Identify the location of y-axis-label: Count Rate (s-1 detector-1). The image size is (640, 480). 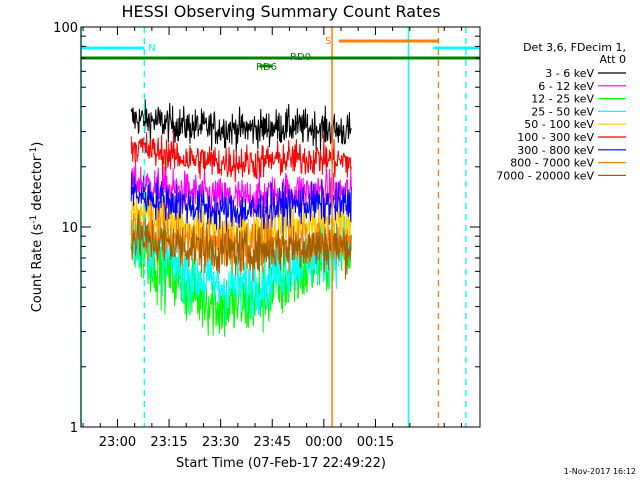
(37, 227).